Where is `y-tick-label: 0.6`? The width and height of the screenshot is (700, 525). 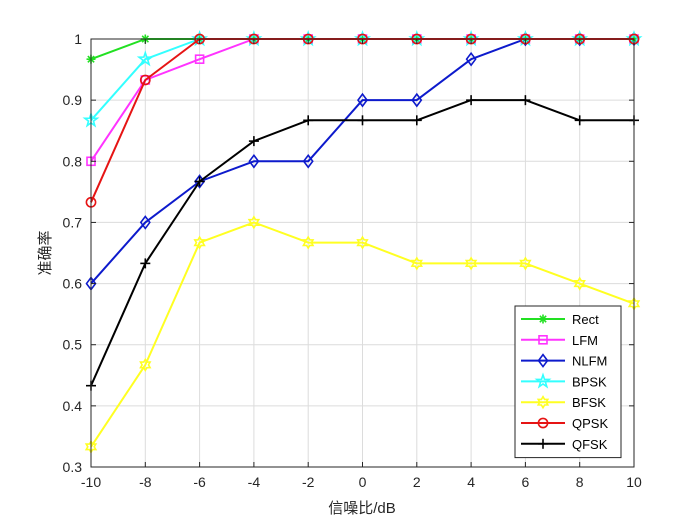 y-tick-label: 0.6 is located at coordinates (73, 284).